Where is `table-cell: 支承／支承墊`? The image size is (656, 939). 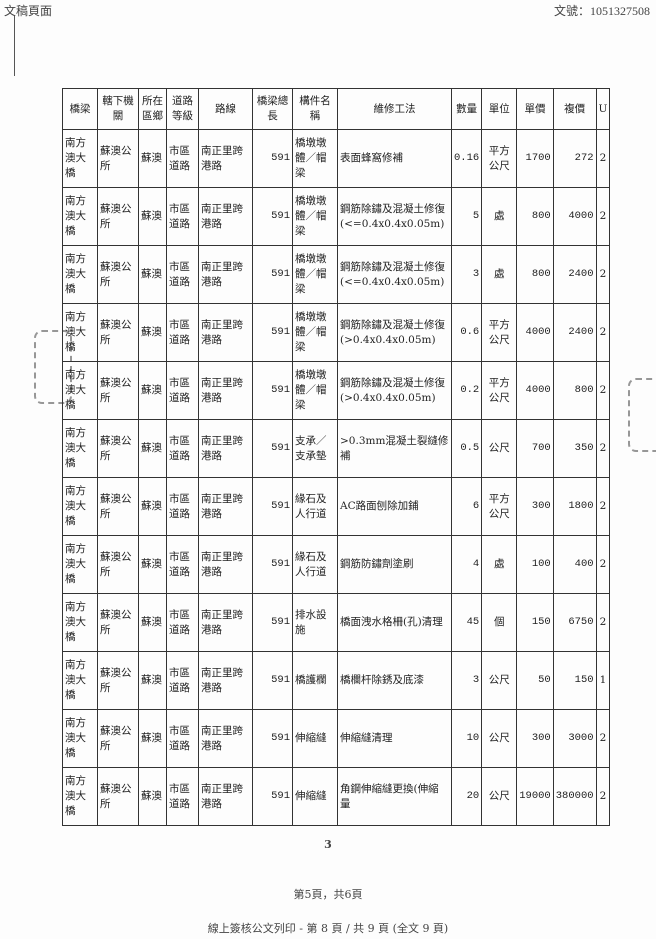 table-cell: 支承／支承墊 is located at coordinates (315, 448).